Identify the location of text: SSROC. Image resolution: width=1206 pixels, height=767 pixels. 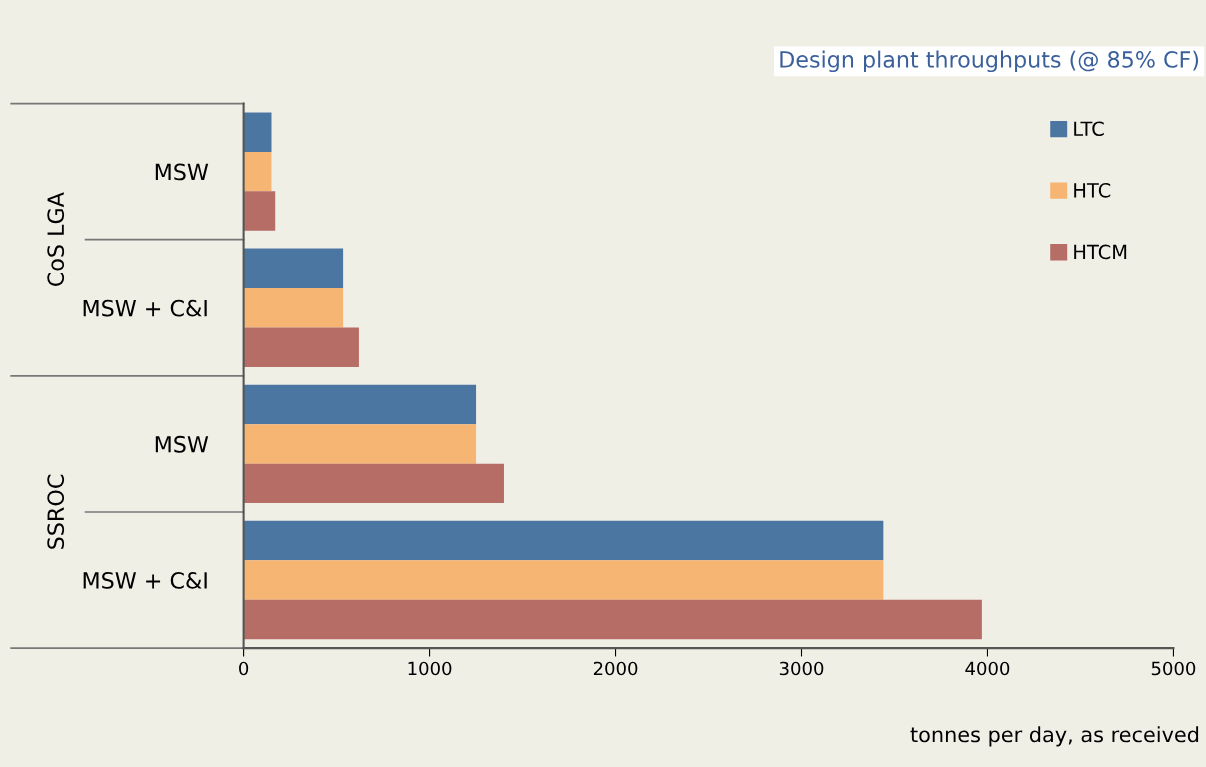
(56, 511).